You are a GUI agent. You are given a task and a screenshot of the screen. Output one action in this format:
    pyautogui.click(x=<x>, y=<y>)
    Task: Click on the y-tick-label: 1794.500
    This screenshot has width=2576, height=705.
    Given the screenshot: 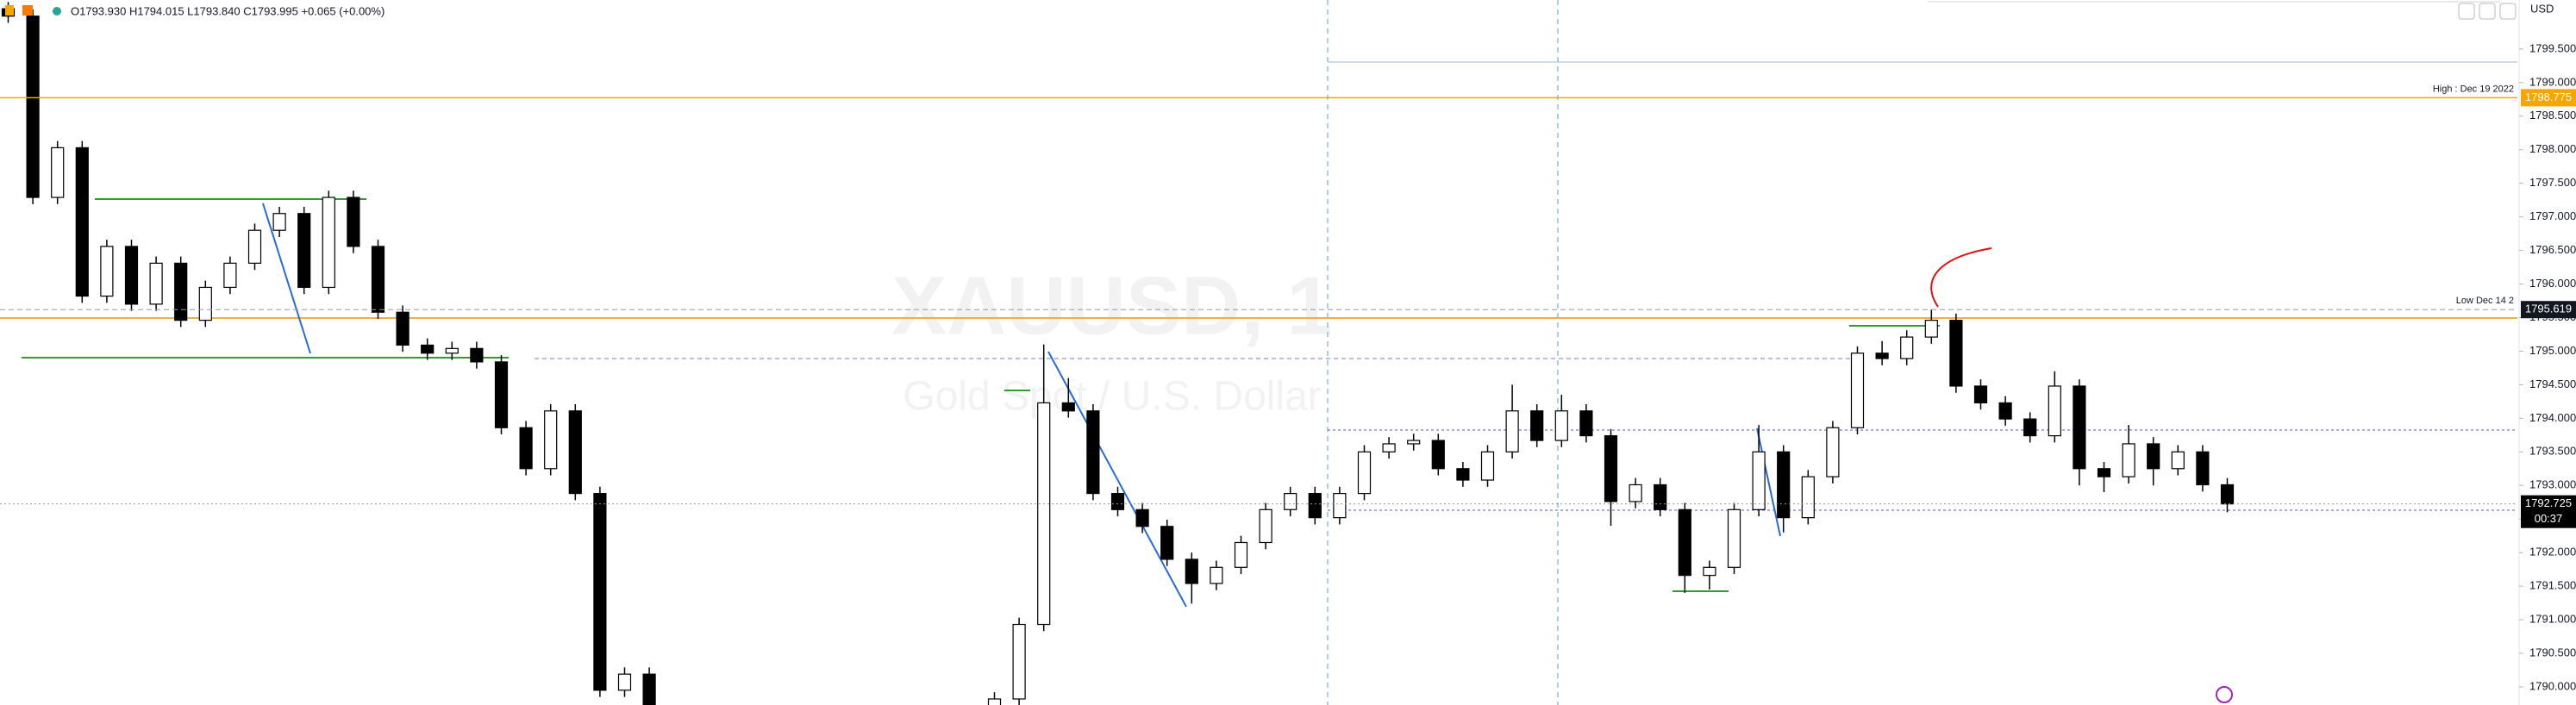 What is the action you would take?
    pyautogui.click(x=2552, y=383)
    